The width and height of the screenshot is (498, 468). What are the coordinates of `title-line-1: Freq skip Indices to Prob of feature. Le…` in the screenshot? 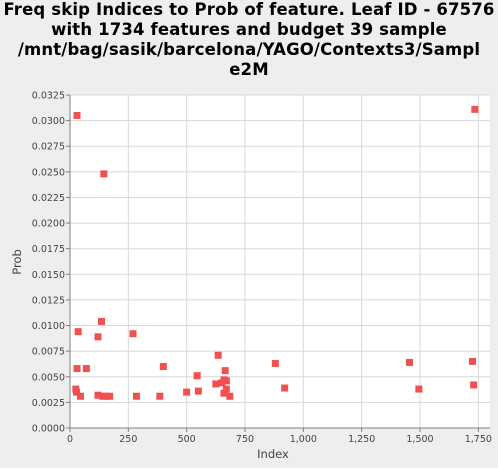 It's located at (249, 9).